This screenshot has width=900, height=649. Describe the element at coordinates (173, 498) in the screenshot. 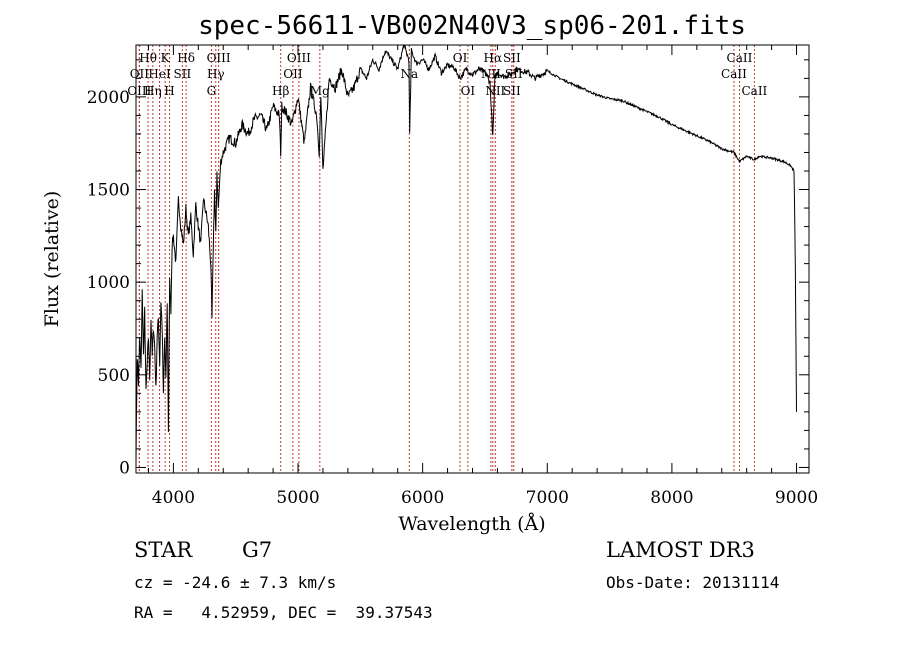

I see `x-tick-label: 4000` at that location.